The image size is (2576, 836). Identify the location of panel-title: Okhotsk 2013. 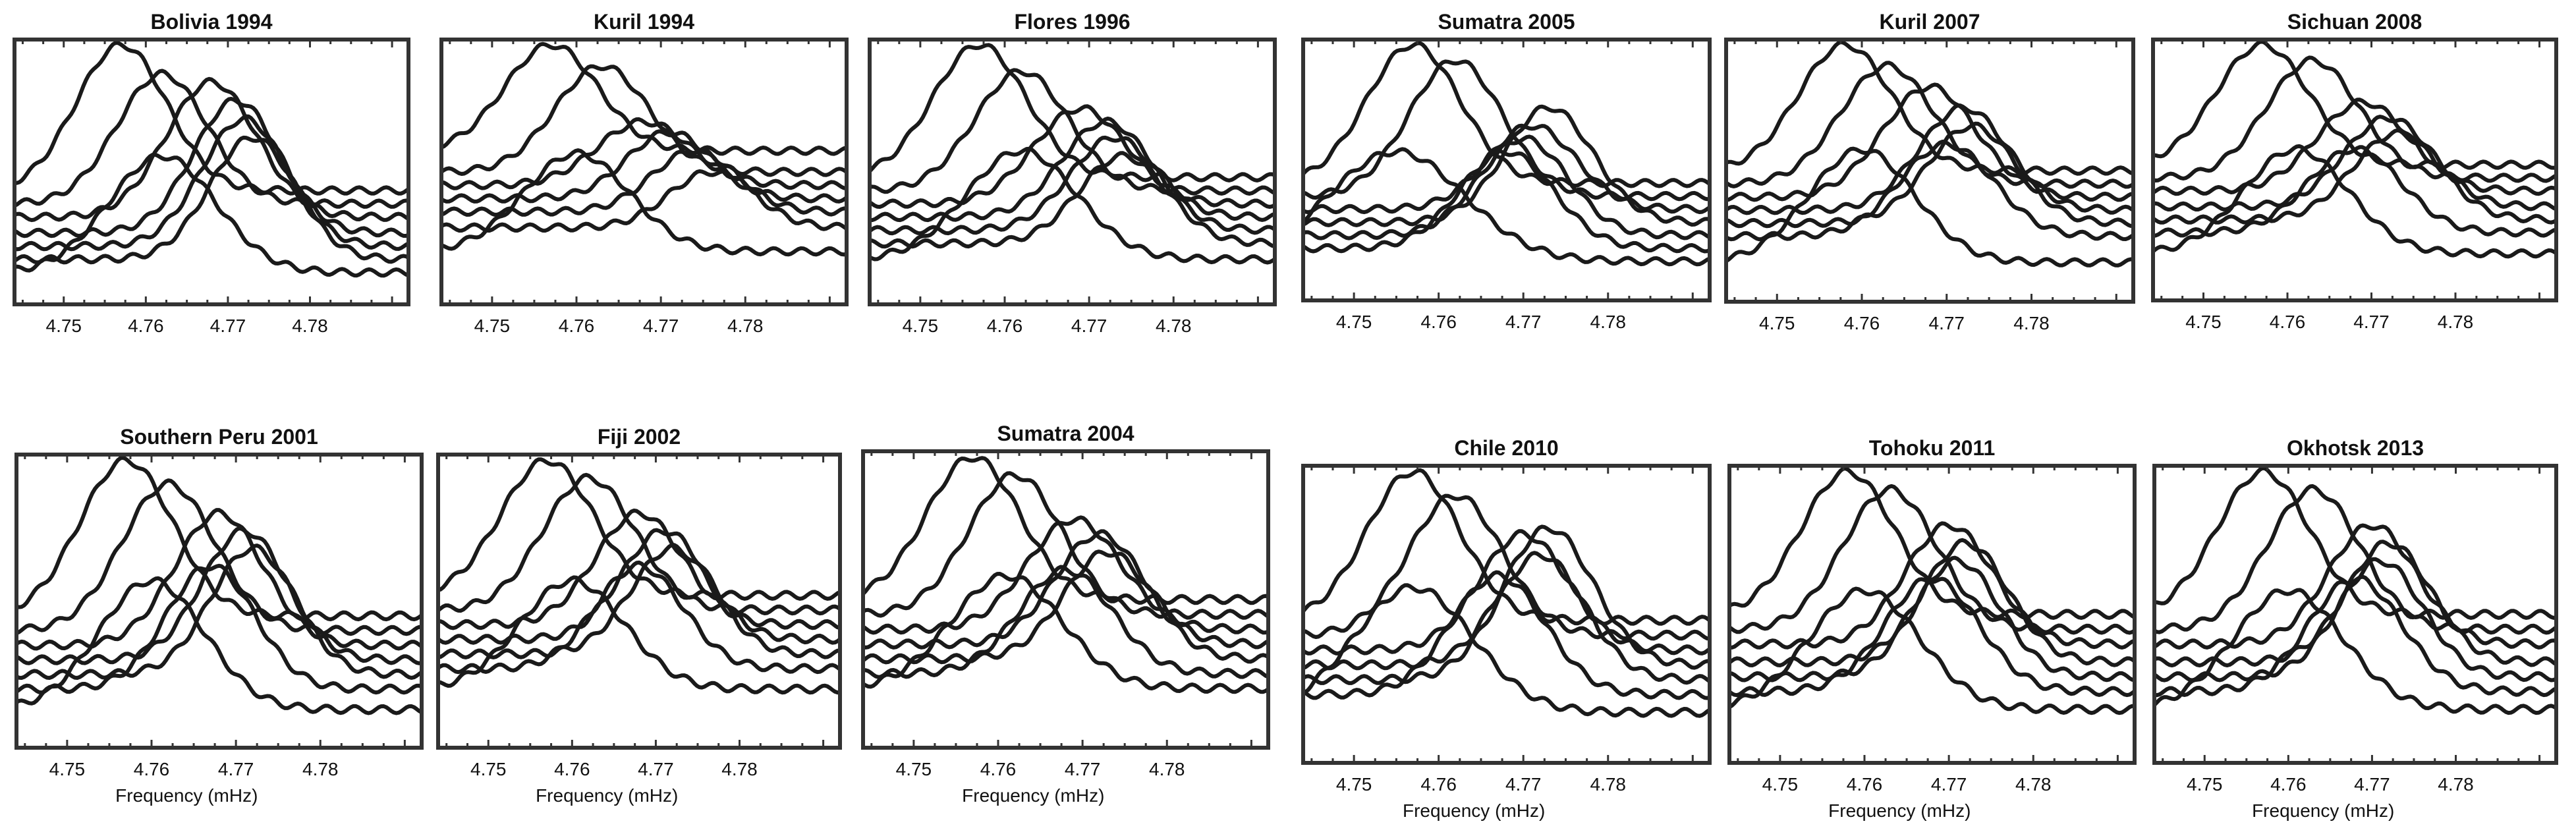
(2355, 448).